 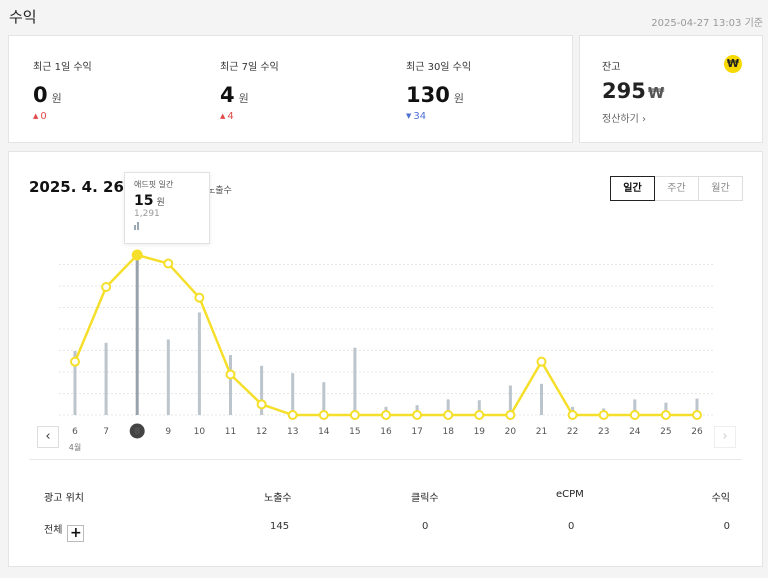 What do you see at coordinates (385, 459) in the screenshot?
I see `divider` at bounding box center [385, 459].